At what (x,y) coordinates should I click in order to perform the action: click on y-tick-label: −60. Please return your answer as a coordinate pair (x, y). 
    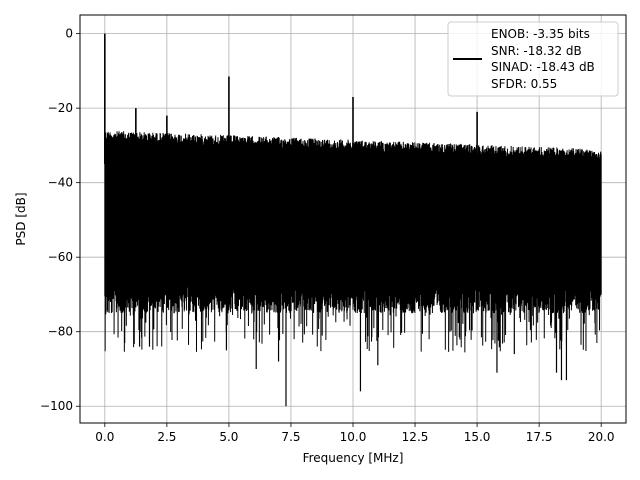
    Looking at the image, I should click on (60, 257).